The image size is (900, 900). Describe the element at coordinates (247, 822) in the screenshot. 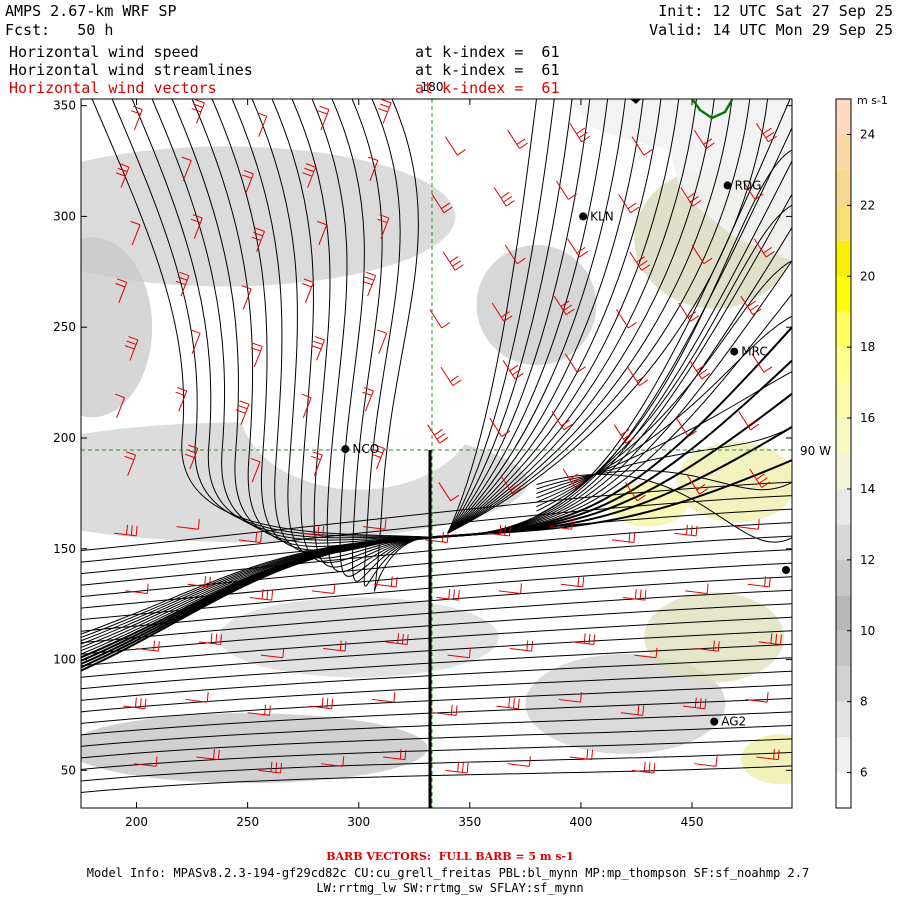

I see `x-tick-label-1: 250` at that location.